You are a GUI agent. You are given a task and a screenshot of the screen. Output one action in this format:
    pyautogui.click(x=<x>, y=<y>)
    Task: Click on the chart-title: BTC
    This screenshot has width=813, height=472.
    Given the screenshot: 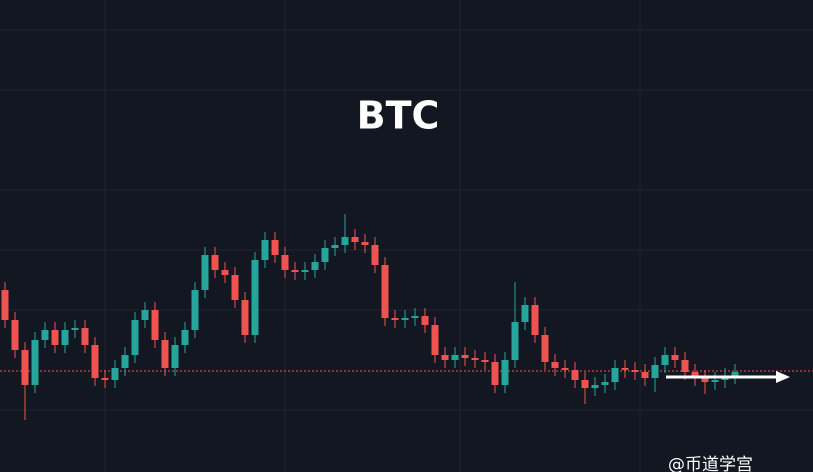 What is the action you would take?
    pyautogui.click(x=398, y=116)
    